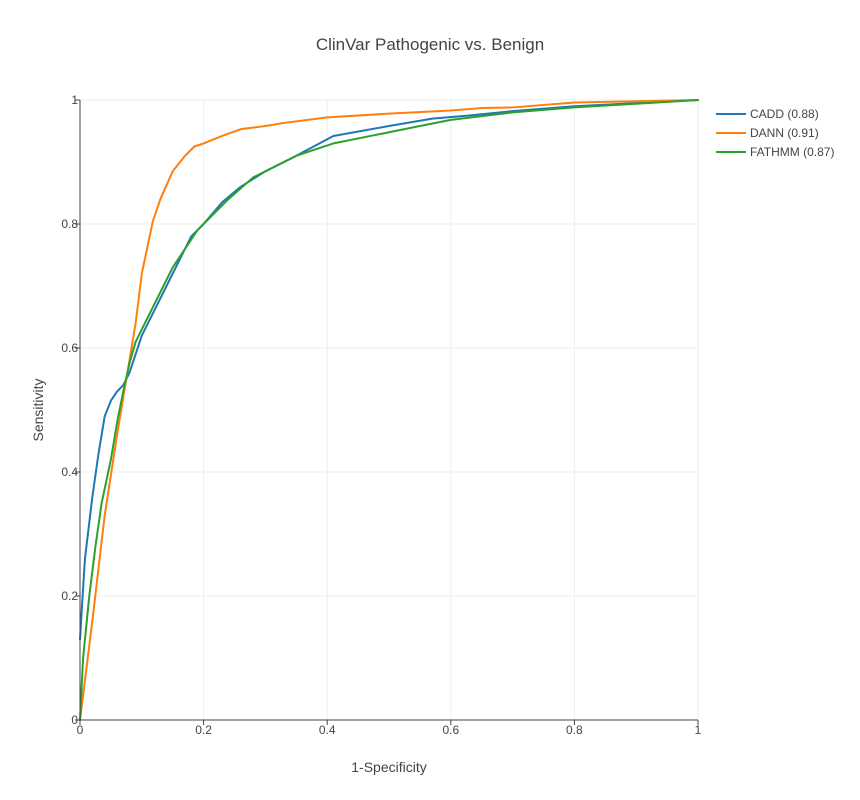 The image size is (860, 800). Describe the element at coordinates (69, 348) in the screenshot. I see `y-tick-label: 0.6` at that location.